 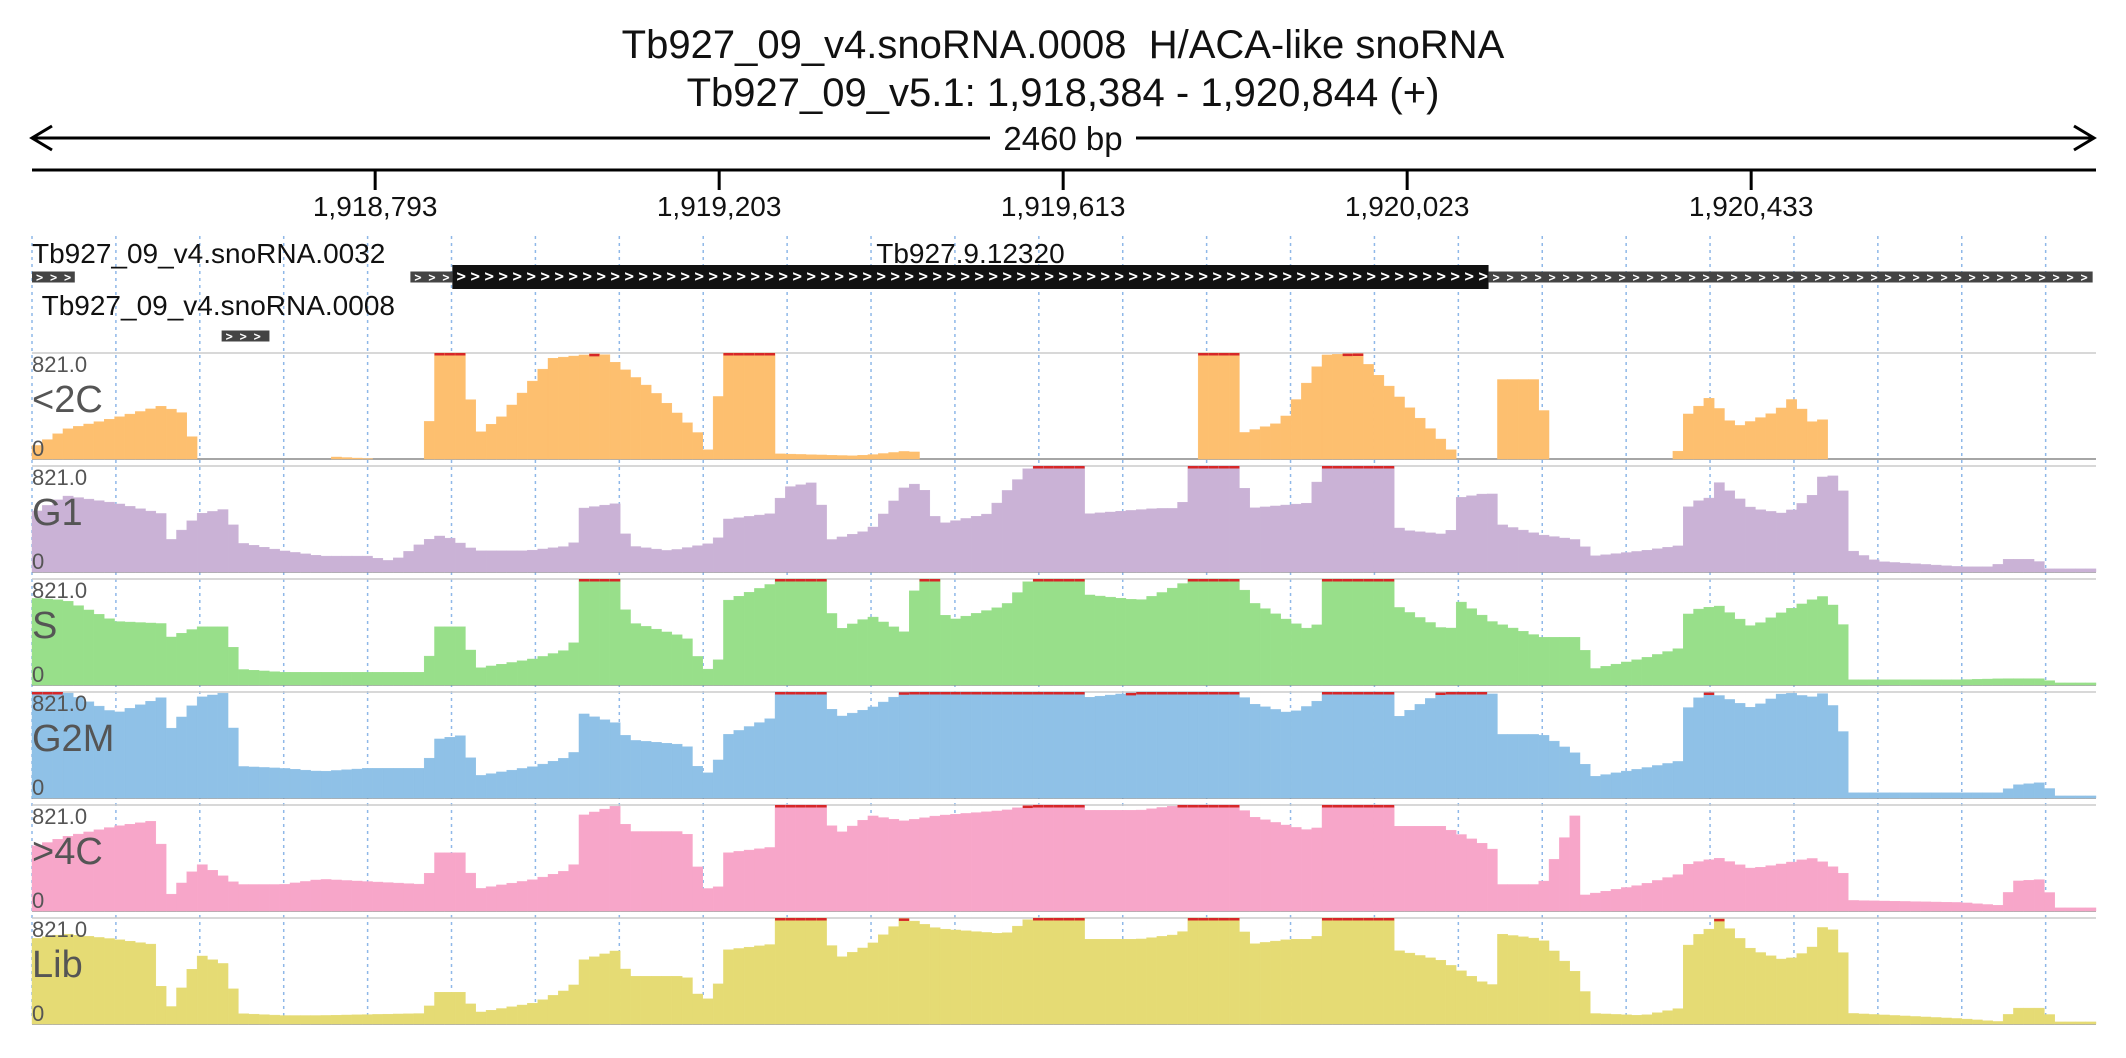 I want to click on span-label: 2460 bp, so click(x=1062, y=138).